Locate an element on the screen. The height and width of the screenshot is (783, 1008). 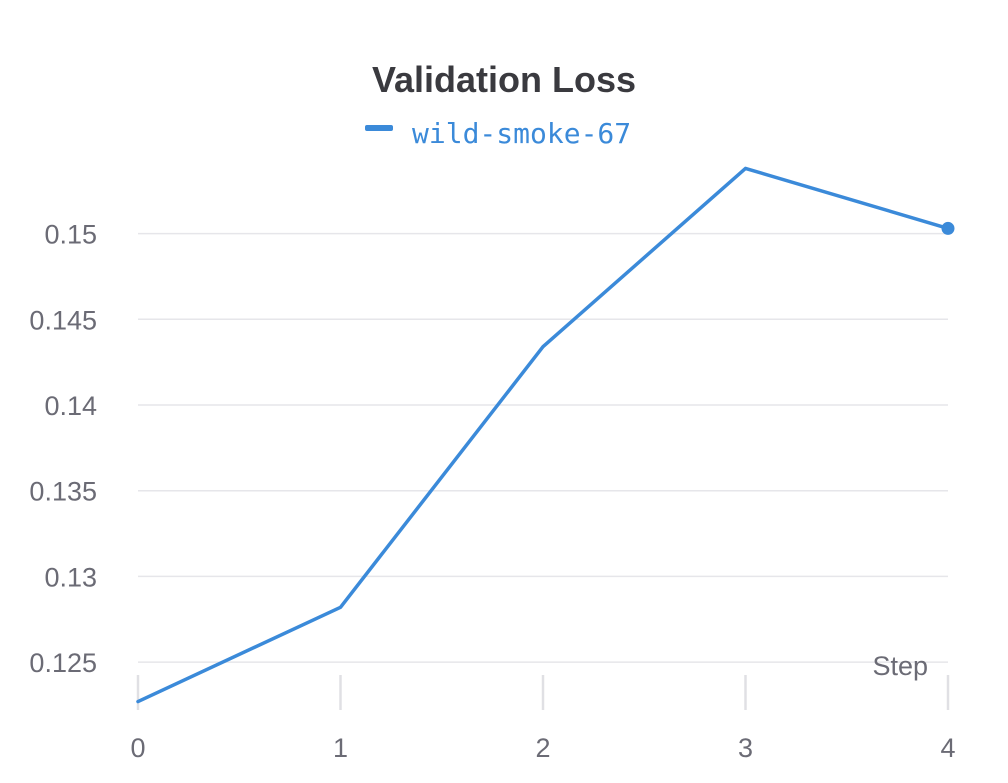
x-axis: 0 1 2 3 4 is located at coordinates (543, 719).